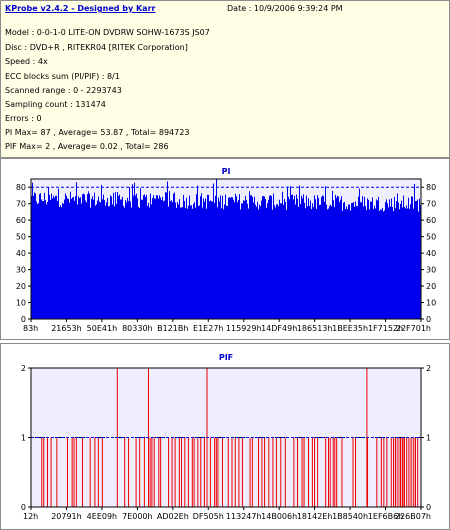  Describe the element at coordinates (431, 270) in the screenshot. I see `y-tick-label: 30` at that location.